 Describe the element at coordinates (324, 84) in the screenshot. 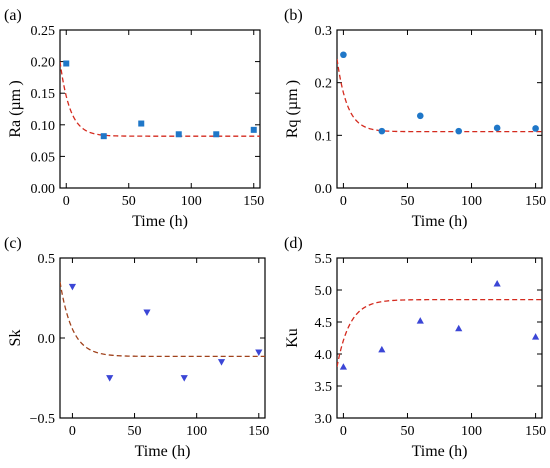

I see `y-tick-label: 0.2` at that location.